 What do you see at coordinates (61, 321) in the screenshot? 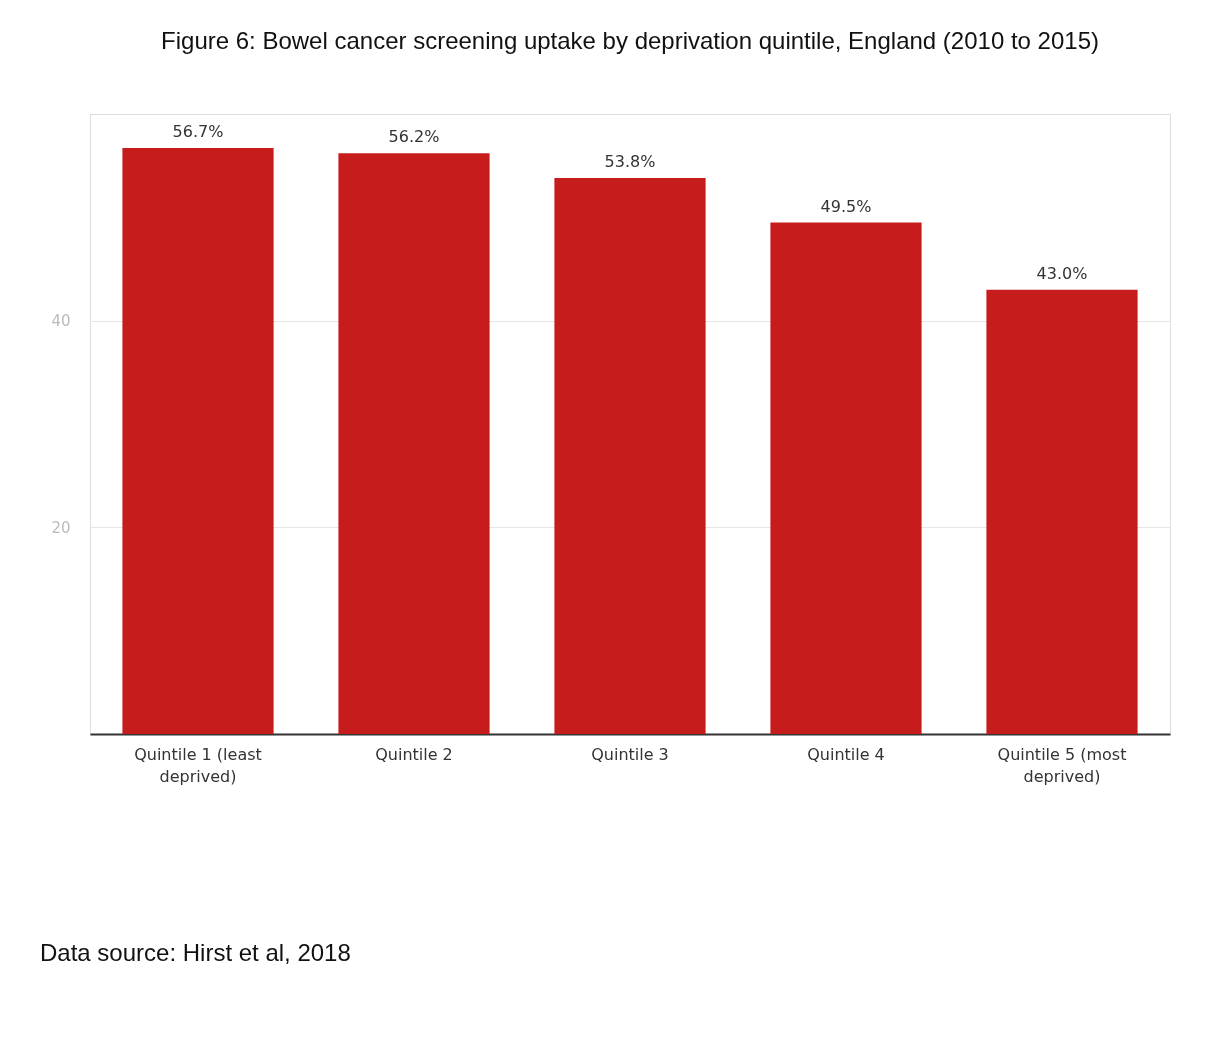
I see `y-tick-label: 40` at bounding box center [61, 321].